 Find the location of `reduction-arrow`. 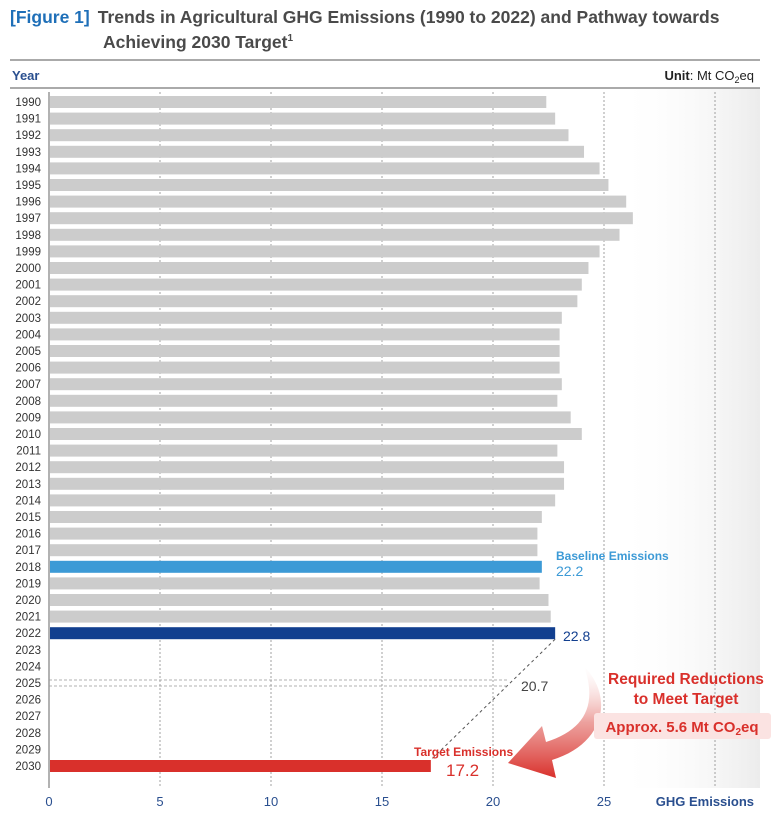

reduction-arrow is located at coordinates (555, 722).